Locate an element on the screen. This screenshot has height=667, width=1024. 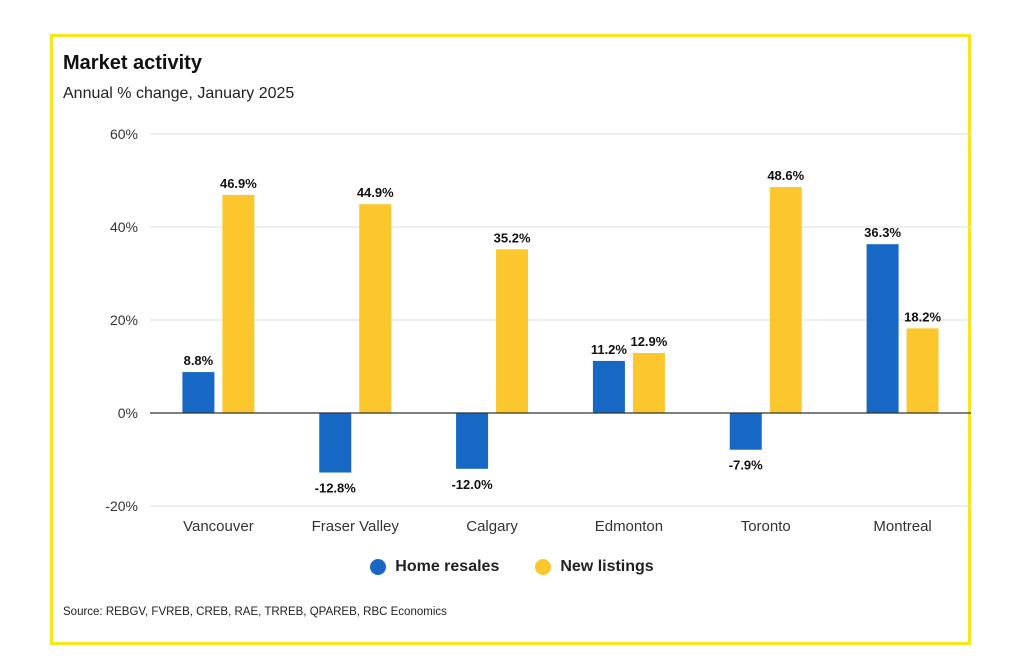
legend-label-new-listings: New listings is located at coordinates (607, 566).